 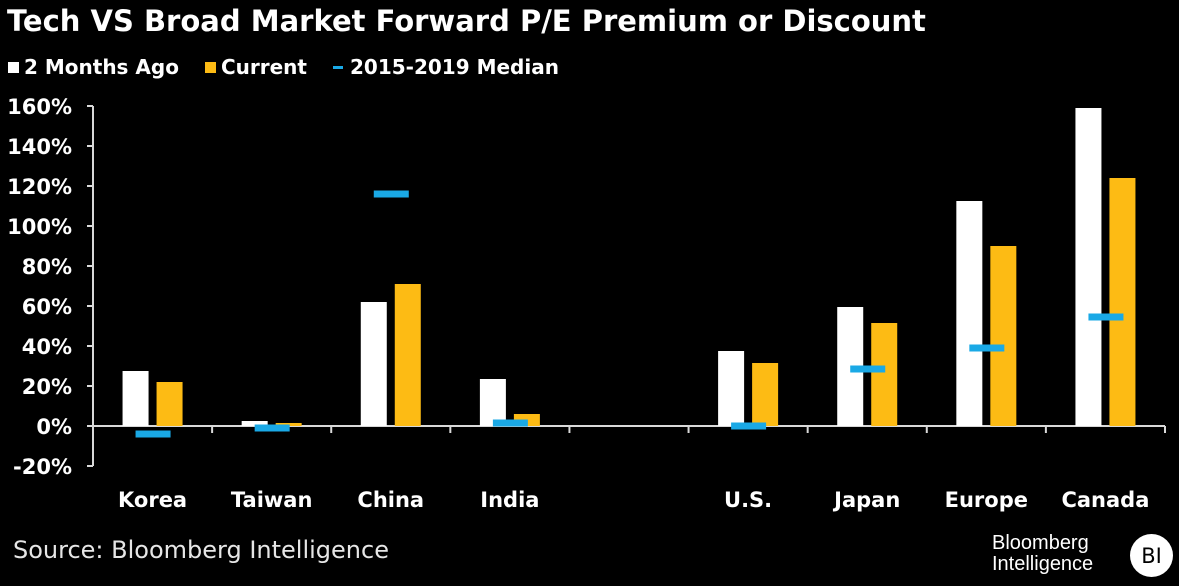 I want to click on y-tick-label: 80%, so click(x=47, y=267).